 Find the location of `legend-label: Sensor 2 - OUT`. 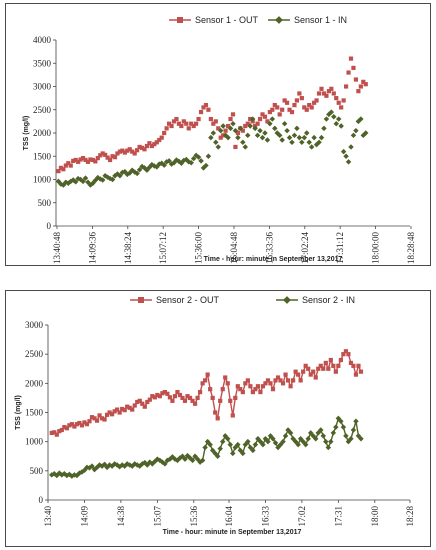

legend-label: Sensor 2 - OUT is located at coordinates (188, 300).